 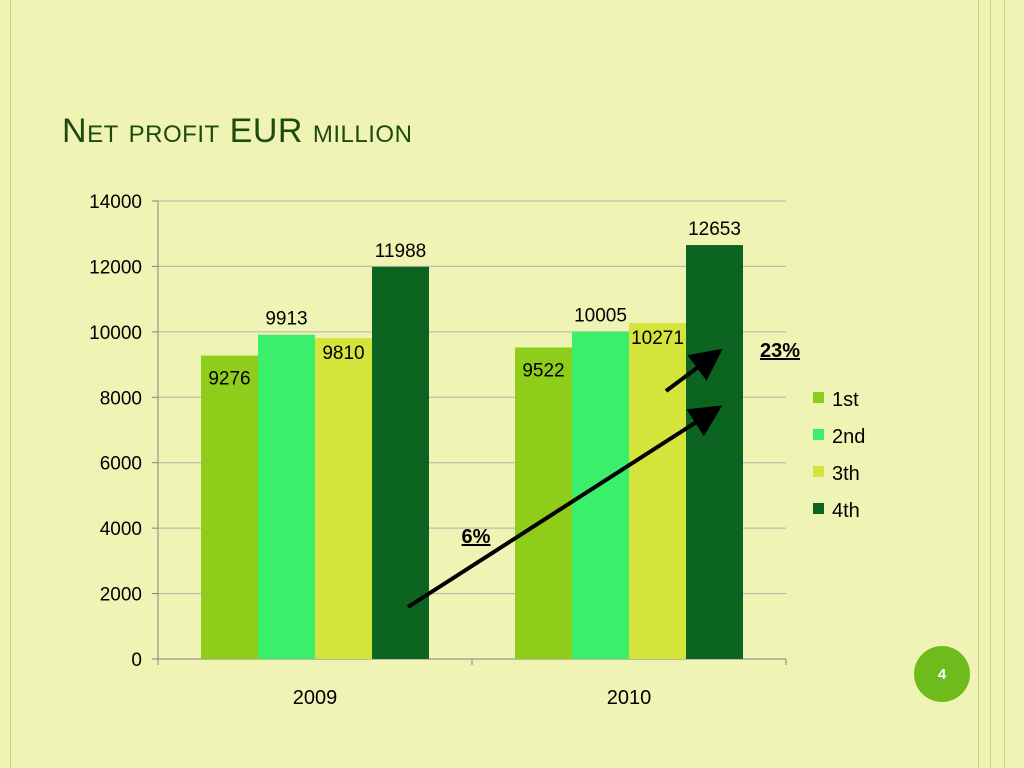 What do you see at coordinates (600, 316) in the screenshot?
I see `data-label: 10005` at bounding box center [600, 316].